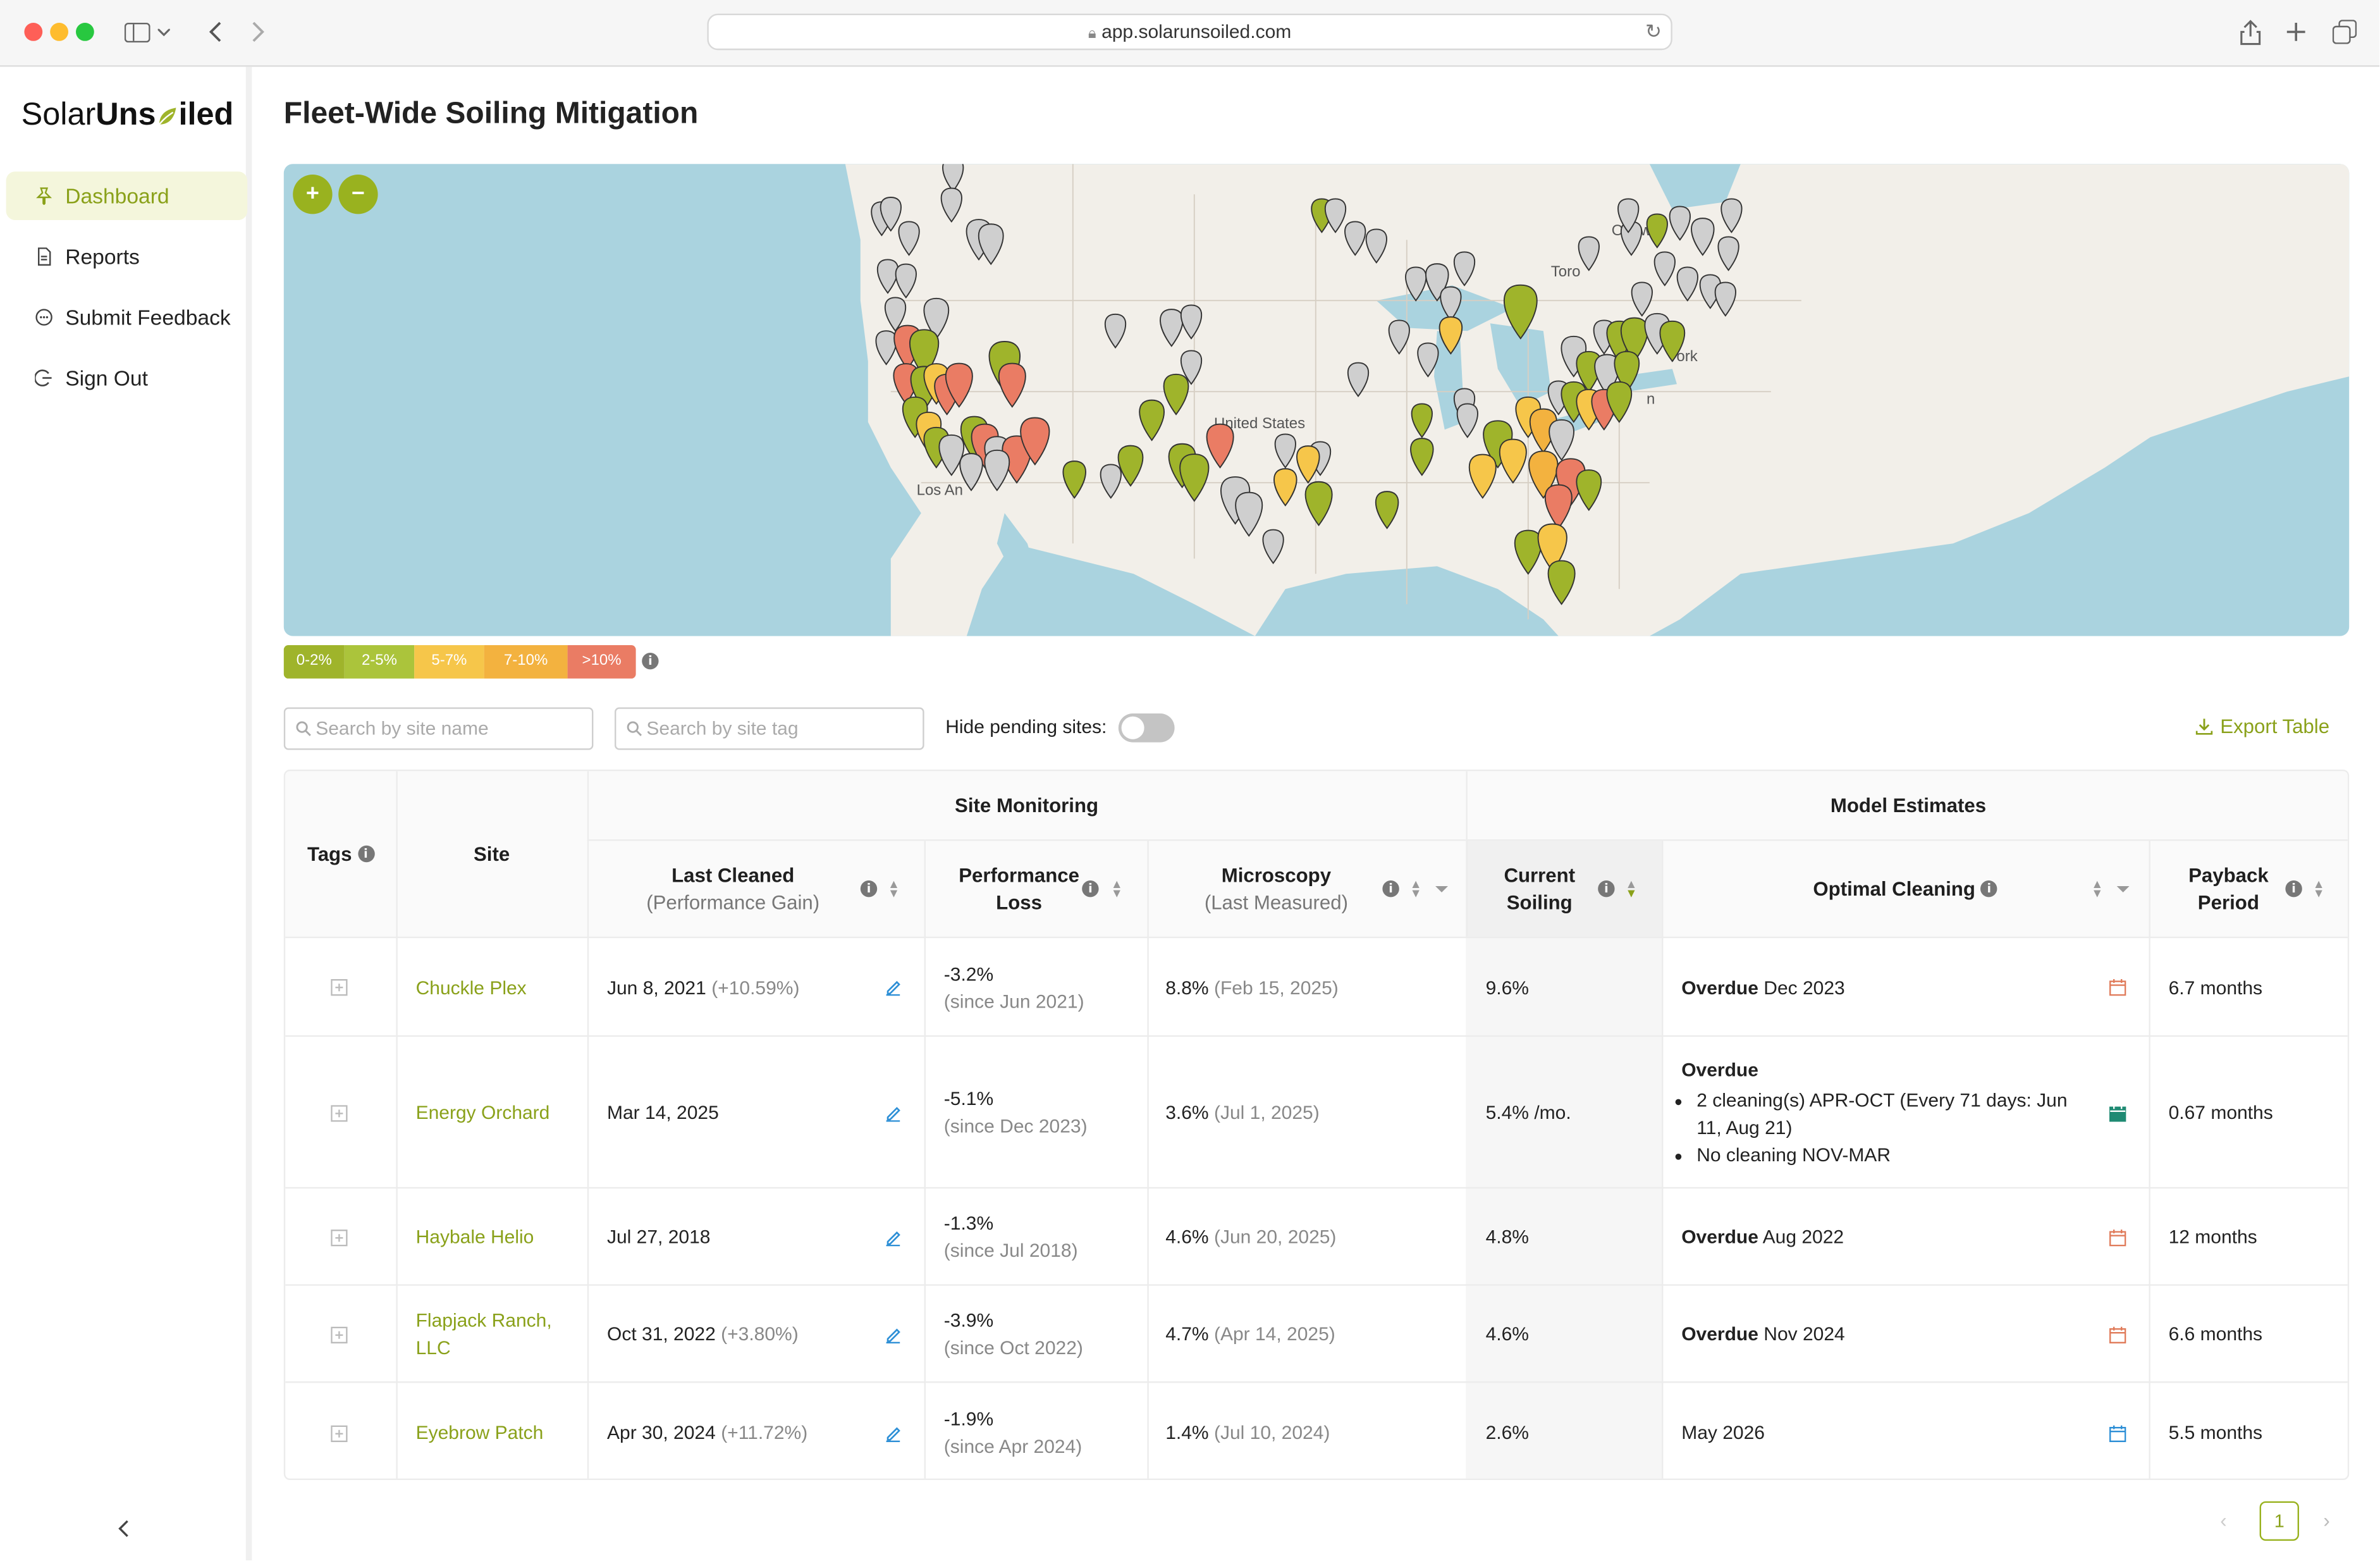  What do you see at coordinates (1905, 889) in the screenshot?
I see `header-optimal-cleaning: Optimal Cleaning i ▲ ▼ ⏷` at bounding box center [1905, 889].